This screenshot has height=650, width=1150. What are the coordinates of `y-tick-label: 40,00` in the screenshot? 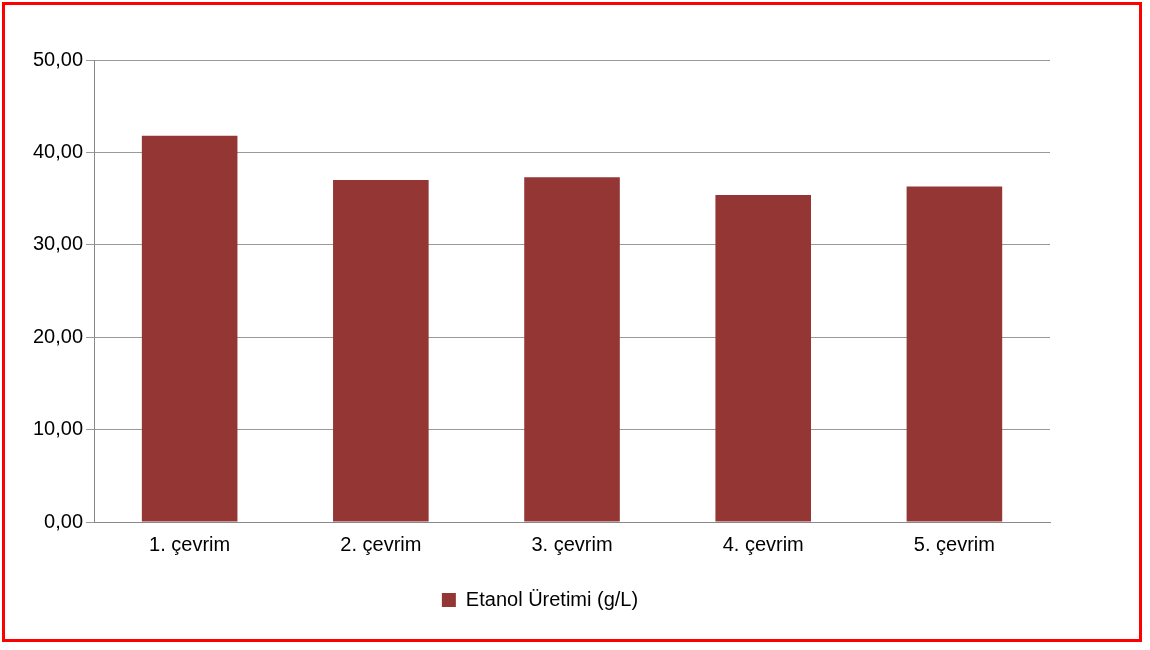 It's located at (58, 150).